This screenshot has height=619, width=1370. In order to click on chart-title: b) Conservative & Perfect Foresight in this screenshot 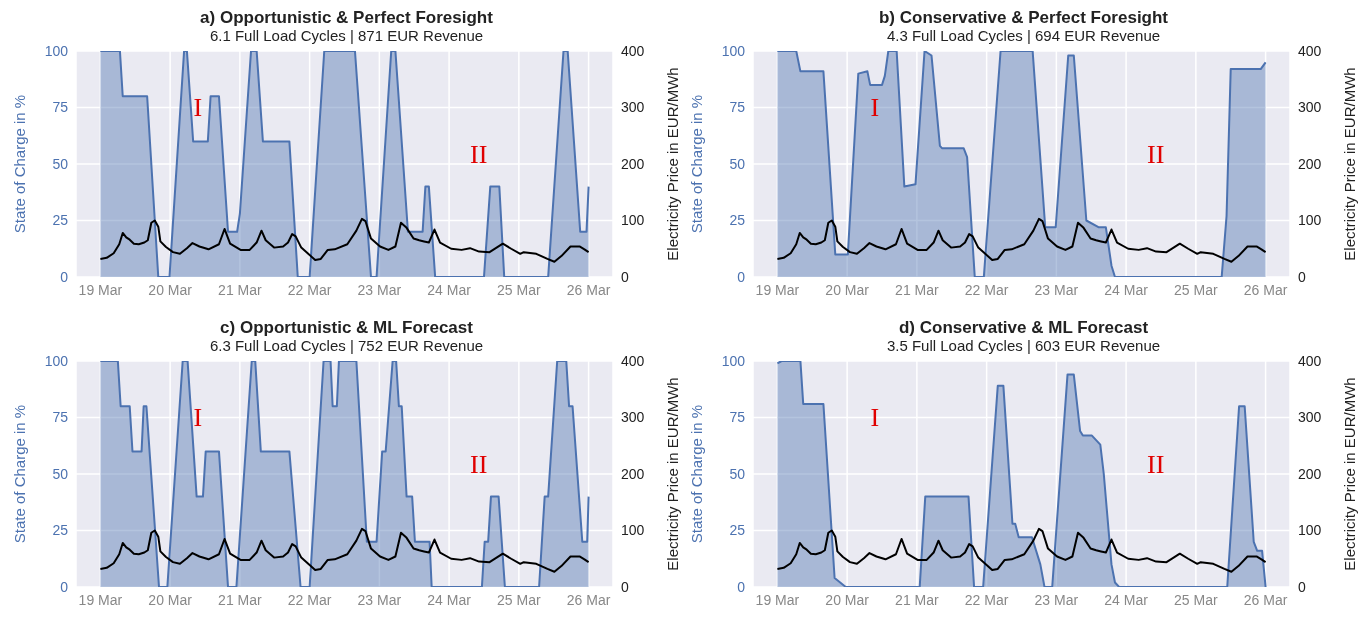, I will do `click(1023, 17)`.